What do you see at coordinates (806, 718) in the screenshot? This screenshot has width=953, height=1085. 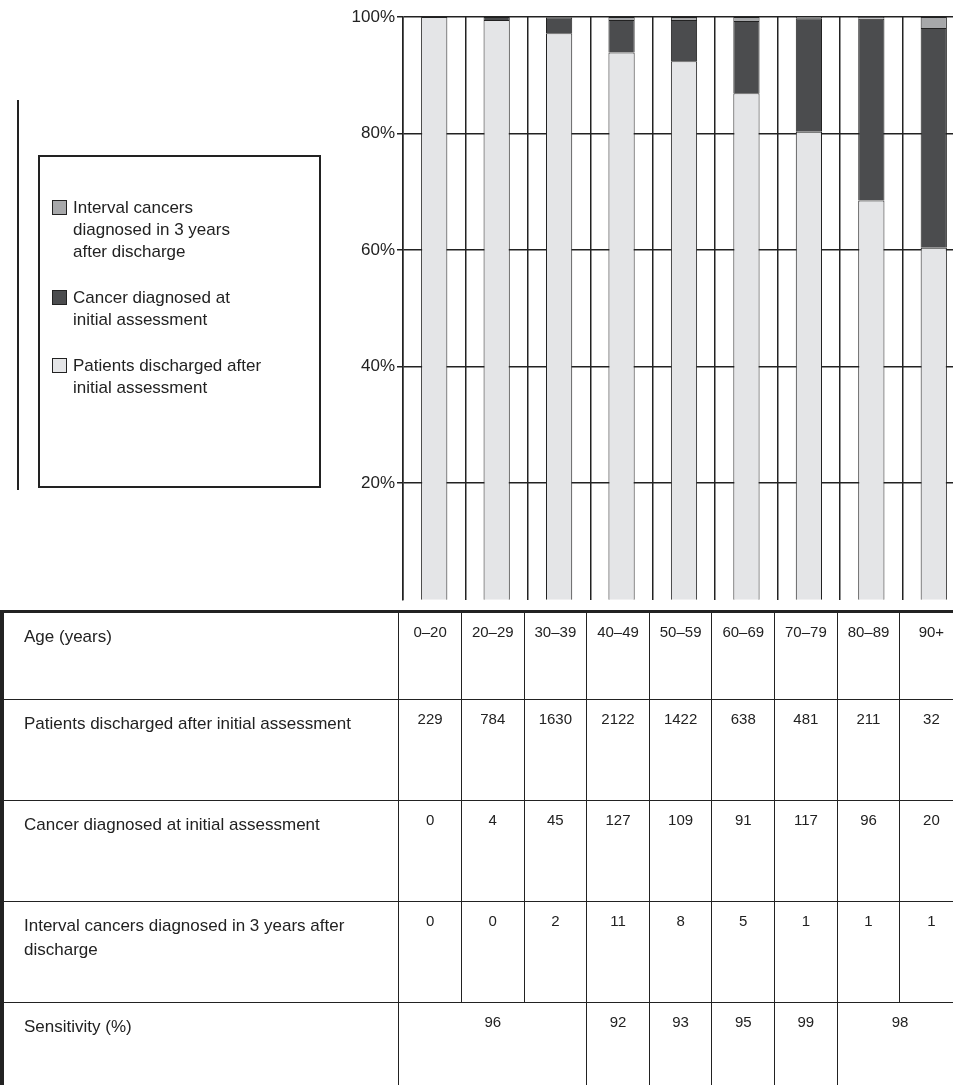 I see `text: 481` at bounding box center [806, 718].